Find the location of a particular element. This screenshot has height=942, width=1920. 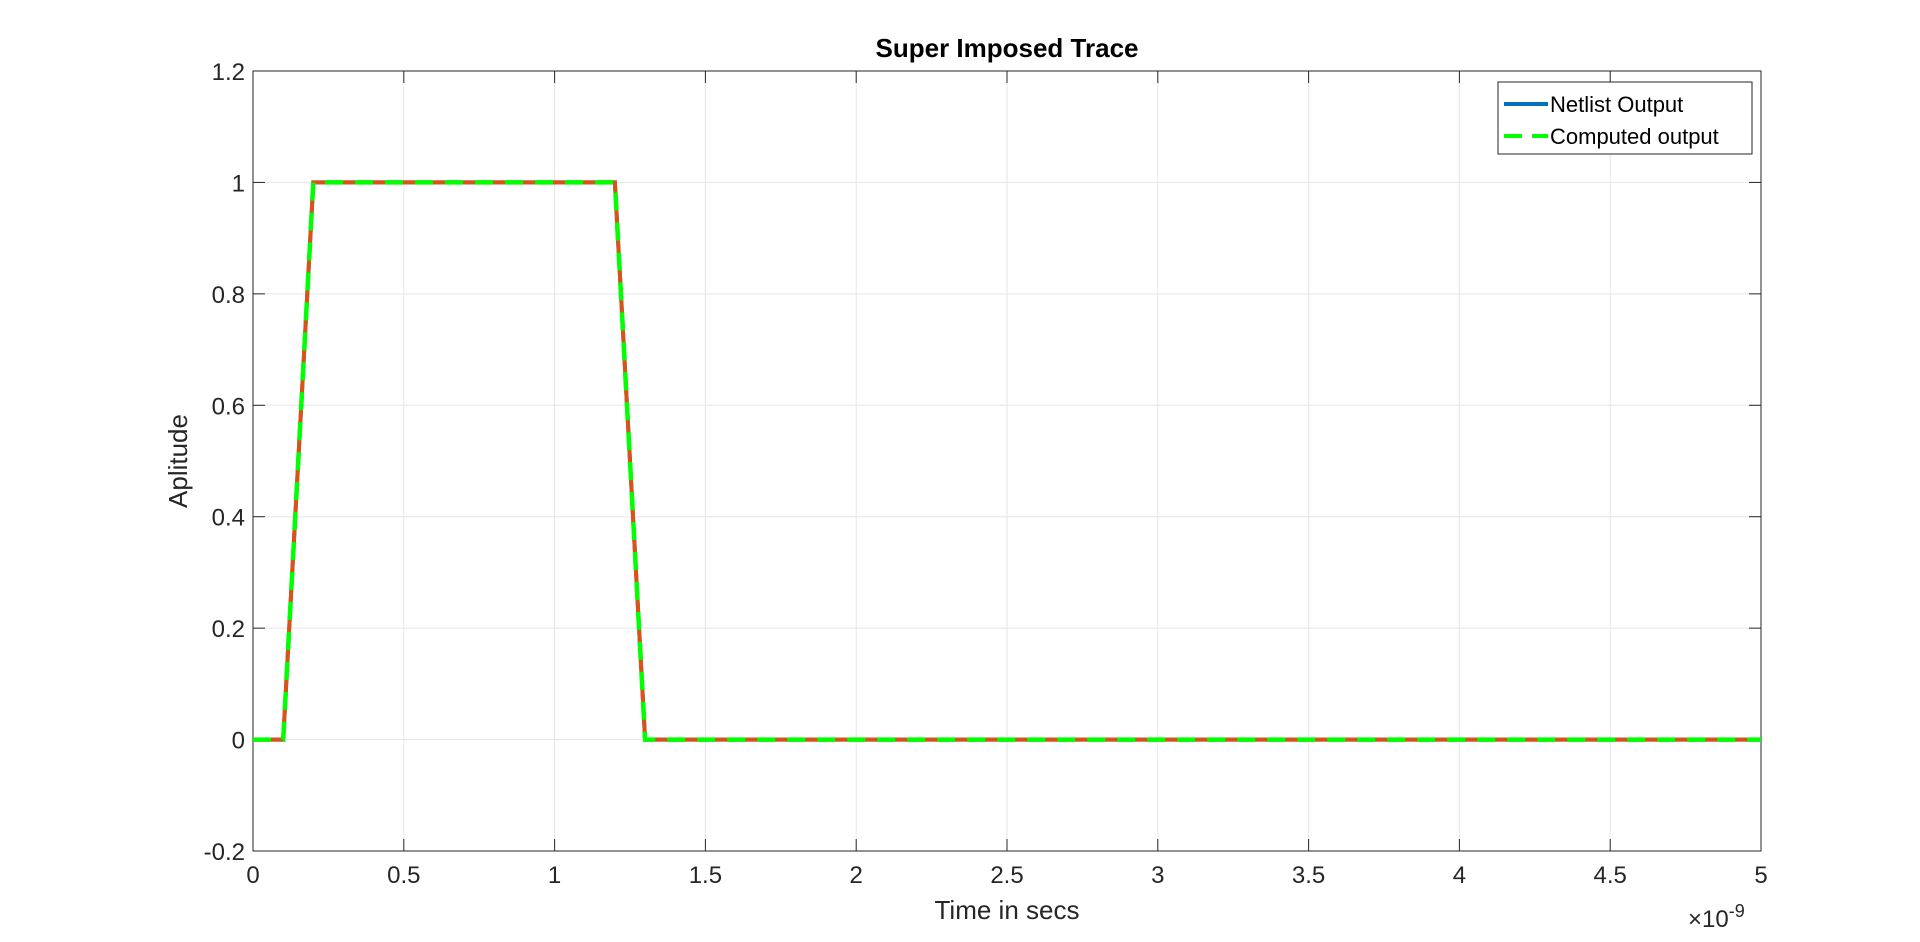

x-tick-label: 0.5 is located at coordinates (403, 875).